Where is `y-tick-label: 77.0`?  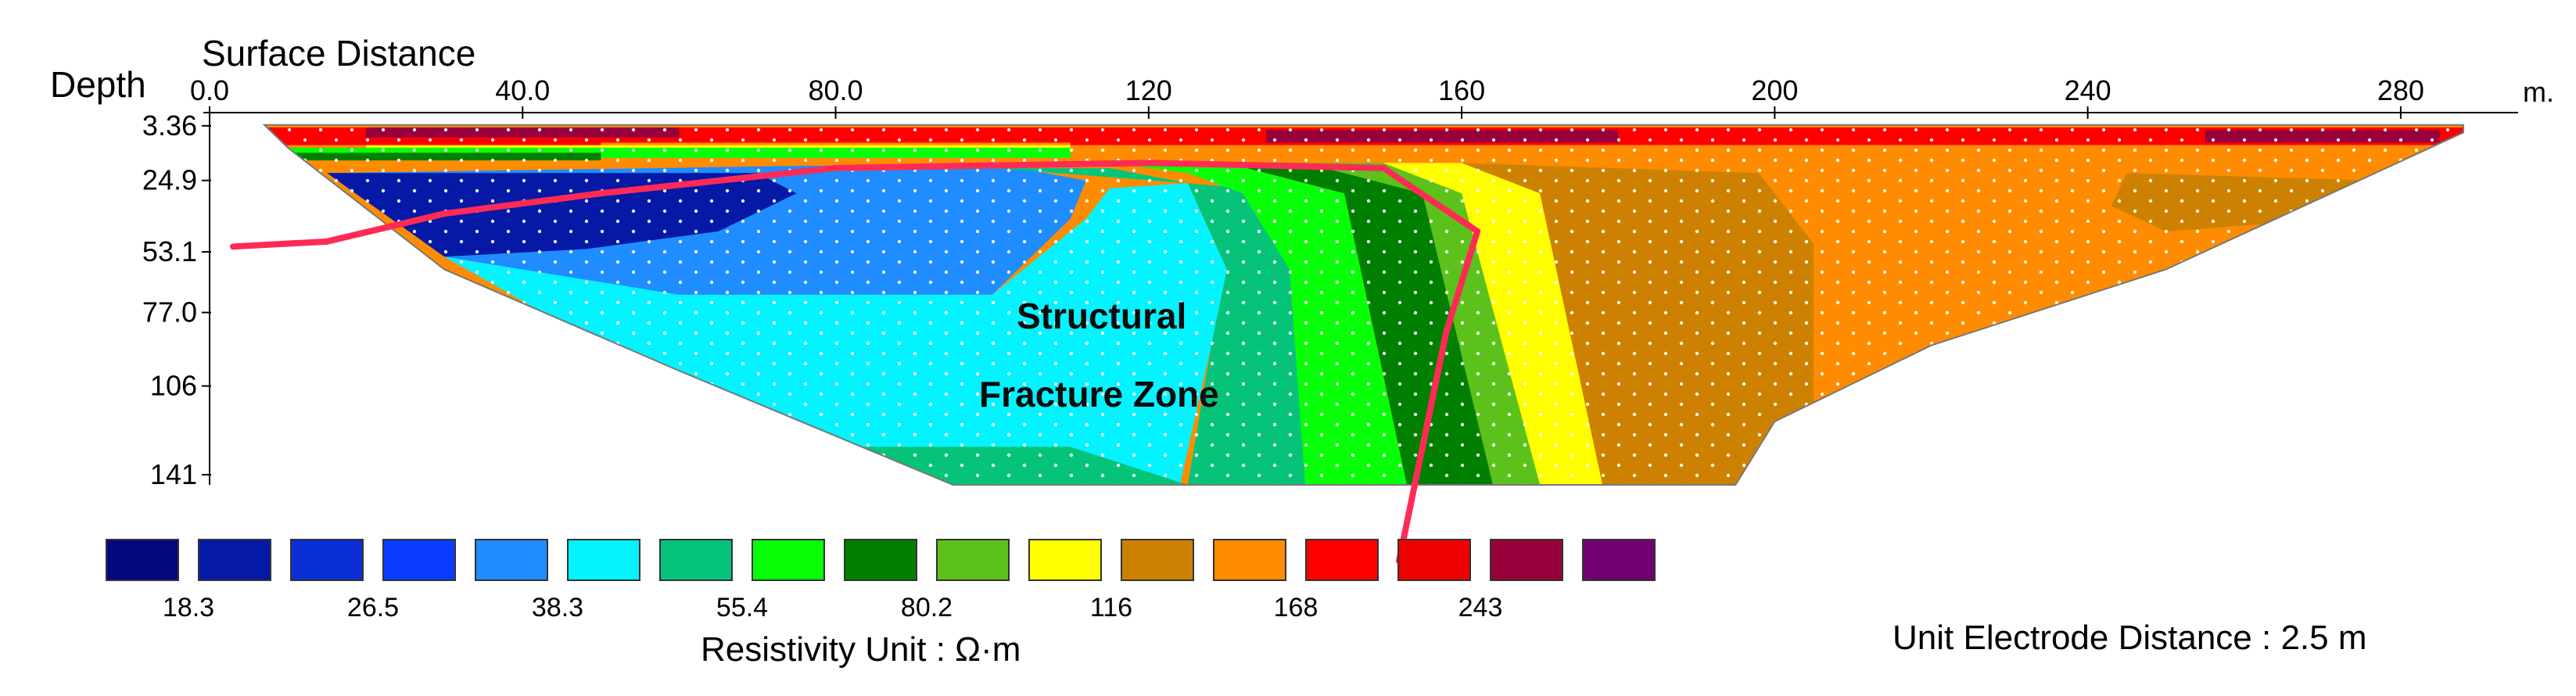 y-tick-label: 77.0 is located at coordinates (169, 312).